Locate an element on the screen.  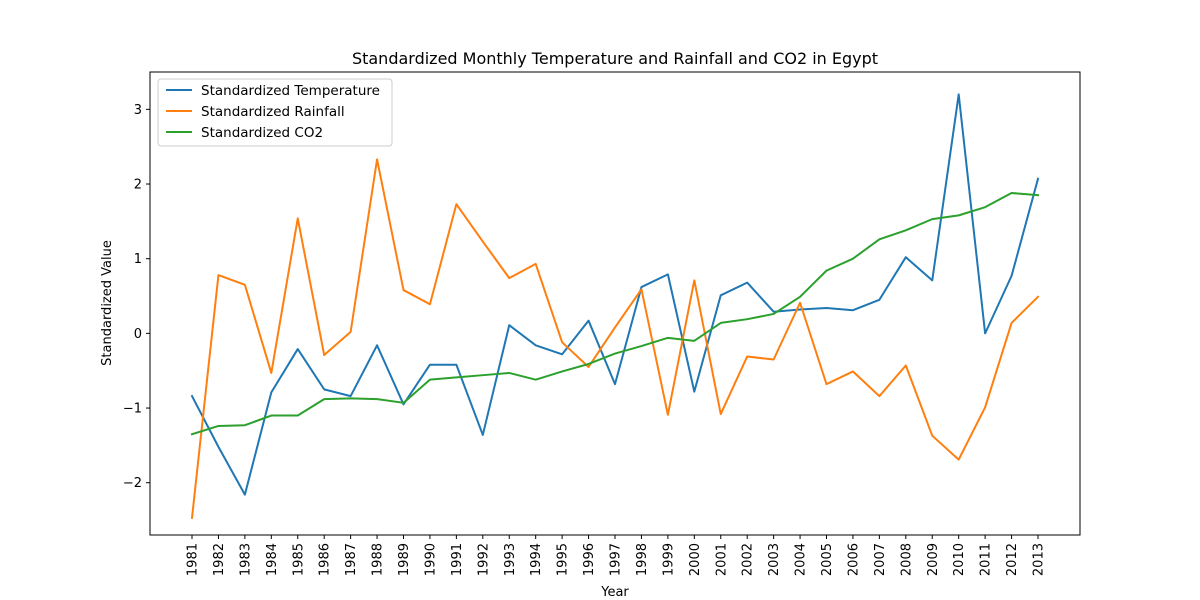
x-tick-label: 1998 is located at coordinates (642, 559).